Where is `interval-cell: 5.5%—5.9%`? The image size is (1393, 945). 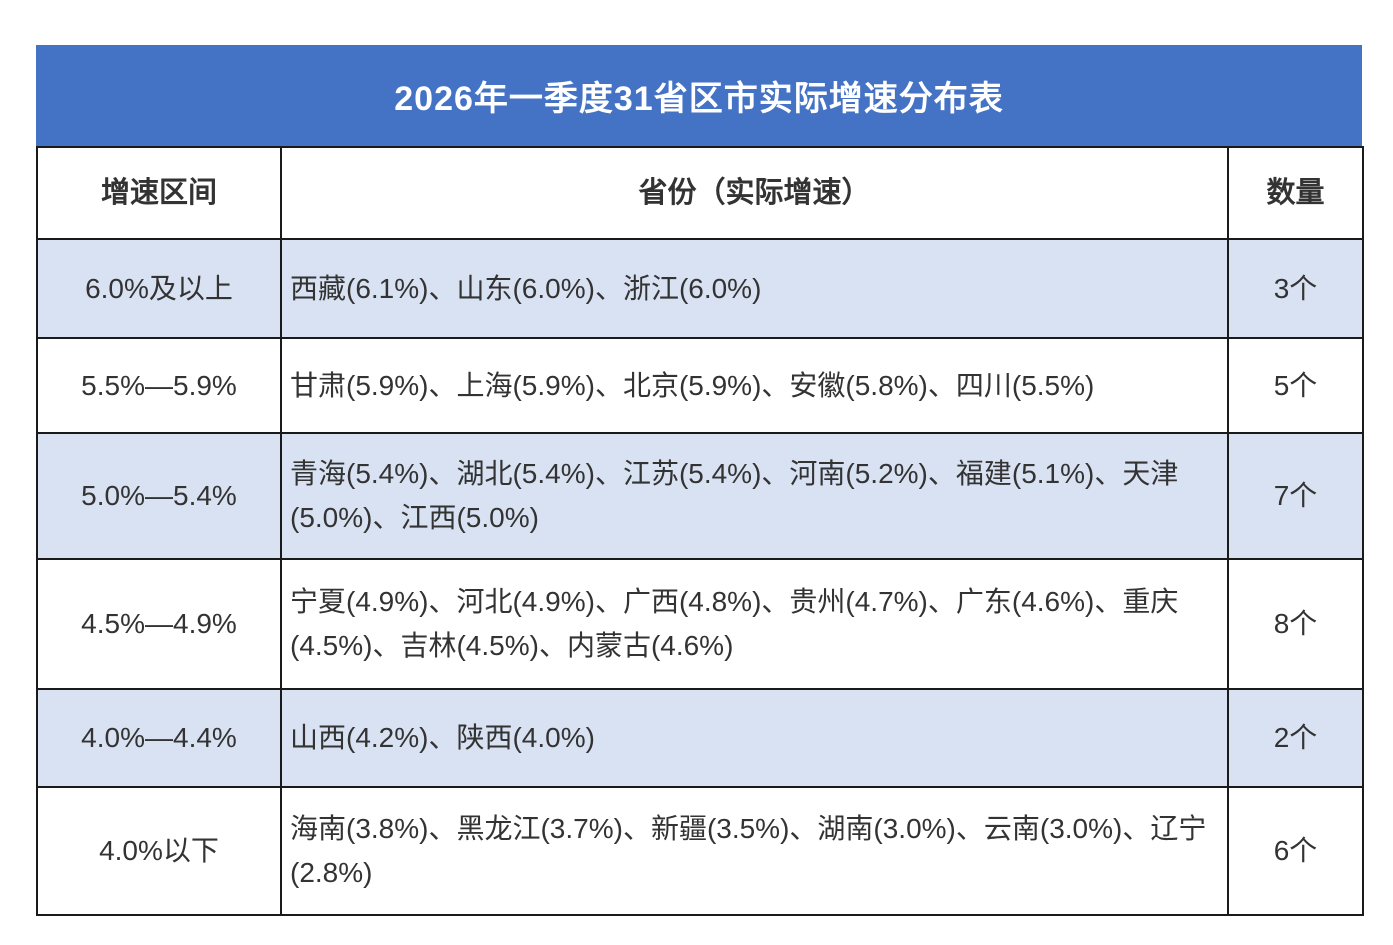 interval-cell: 5.5%—5.9% is located at coordinates (159, 385).